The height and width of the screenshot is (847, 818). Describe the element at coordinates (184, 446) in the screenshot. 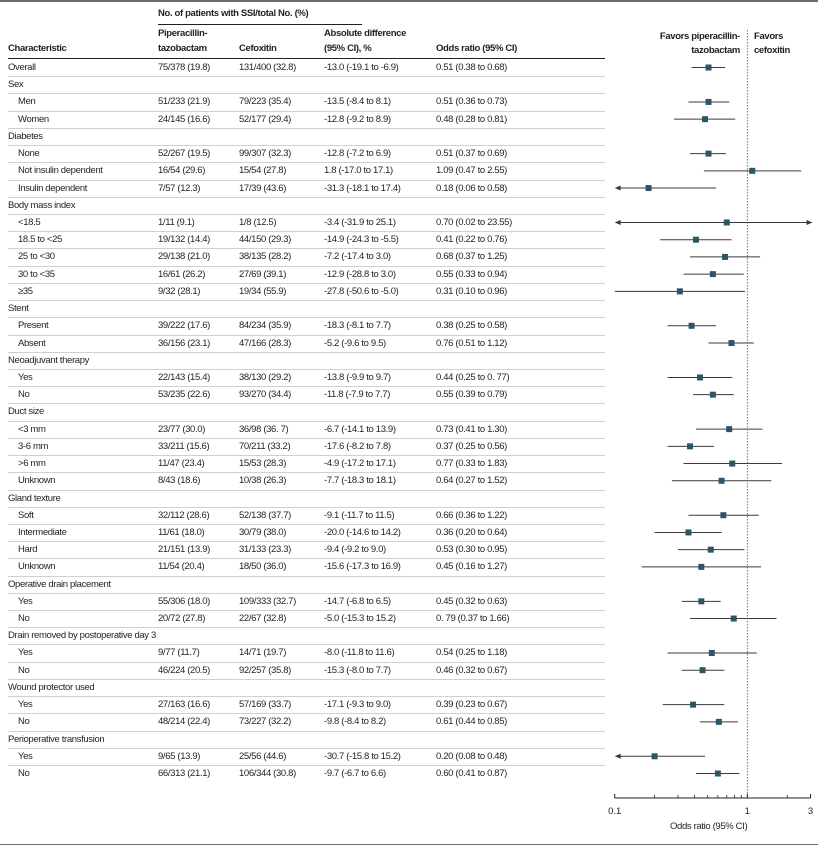

I see `pip-tazo-value: 33/211 (15.6)` at that location.